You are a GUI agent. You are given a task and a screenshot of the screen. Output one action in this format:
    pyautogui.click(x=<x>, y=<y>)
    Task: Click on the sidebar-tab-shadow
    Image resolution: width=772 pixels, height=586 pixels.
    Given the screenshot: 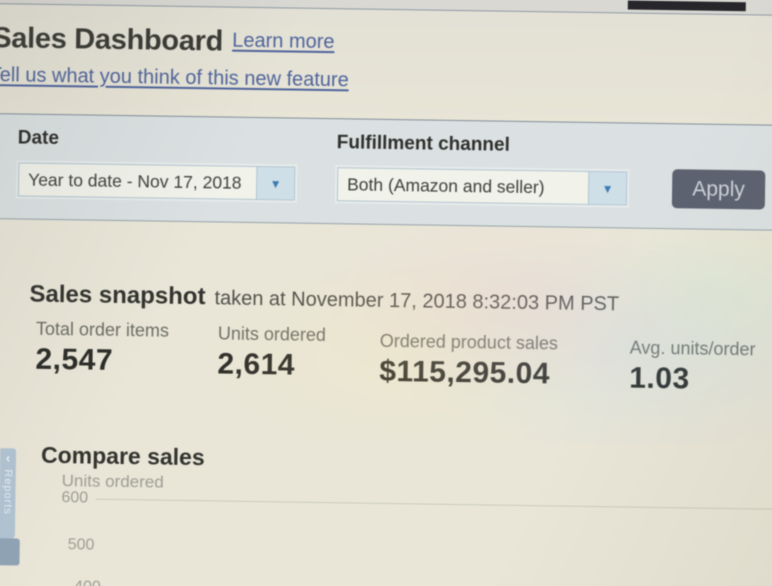 What is the action you would take?
    pyautogui.click(x=10, y=552)
    